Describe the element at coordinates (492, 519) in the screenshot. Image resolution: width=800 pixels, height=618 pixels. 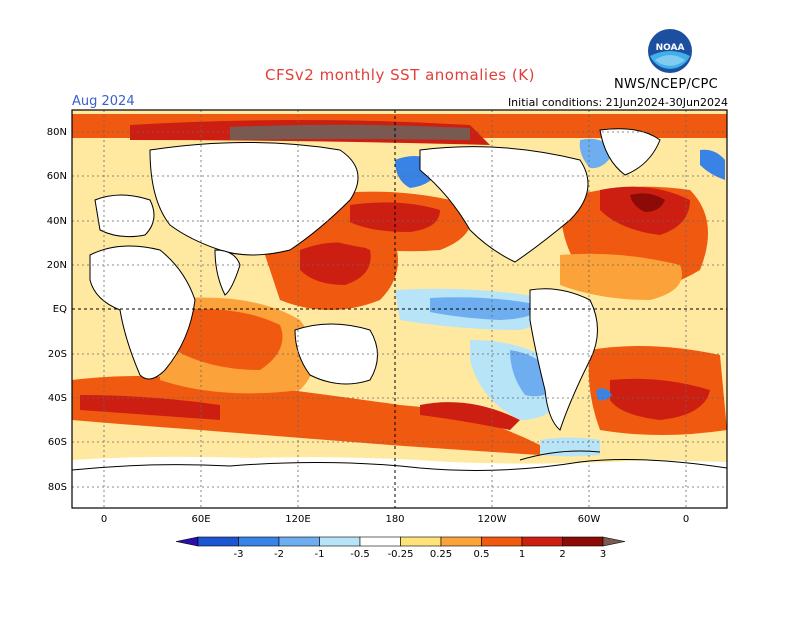
I see `lon-label: 120W` at that location.